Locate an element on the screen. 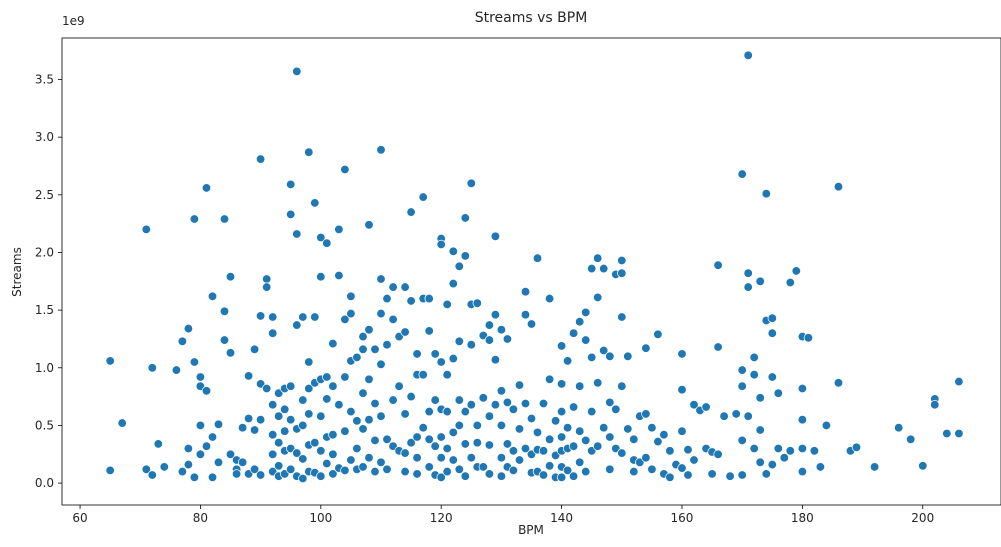  y-tick-label: 3.5 is located at coordinates (44, 80).